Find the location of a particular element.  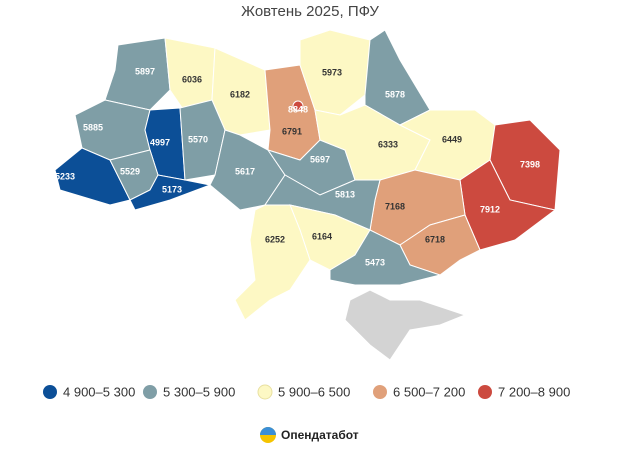

region-label: 6718 is located at coordinates (435, 239).